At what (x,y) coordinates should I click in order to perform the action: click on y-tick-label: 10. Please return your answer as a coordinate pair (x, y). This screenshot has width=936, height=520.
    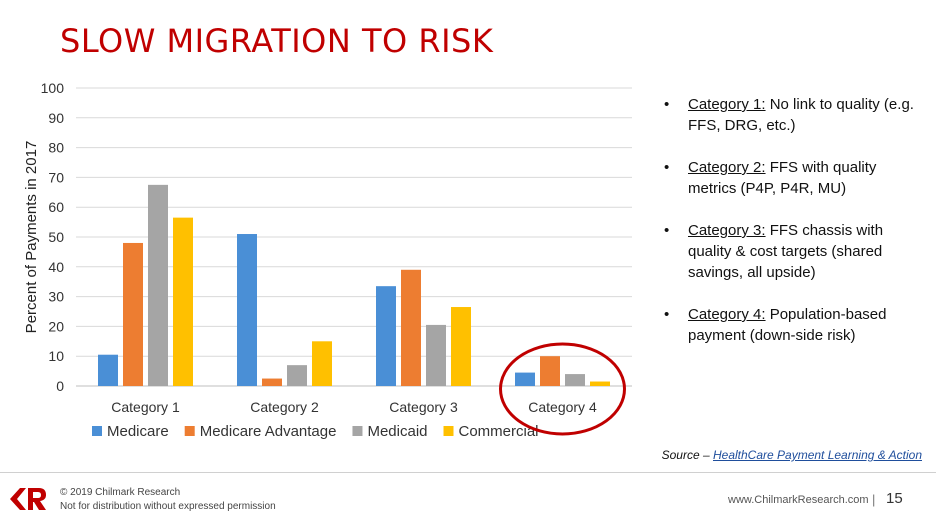
    Looking at the image, I should click on (56, 356).